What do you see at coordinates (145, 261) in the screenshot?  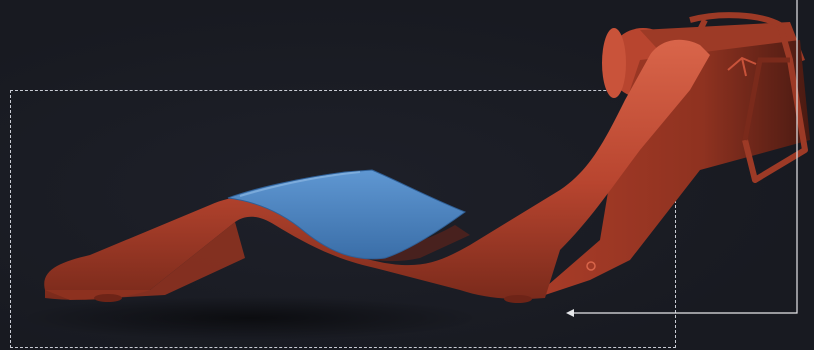 I see `chair-footrest-underside` at bounding box center [145, 261].